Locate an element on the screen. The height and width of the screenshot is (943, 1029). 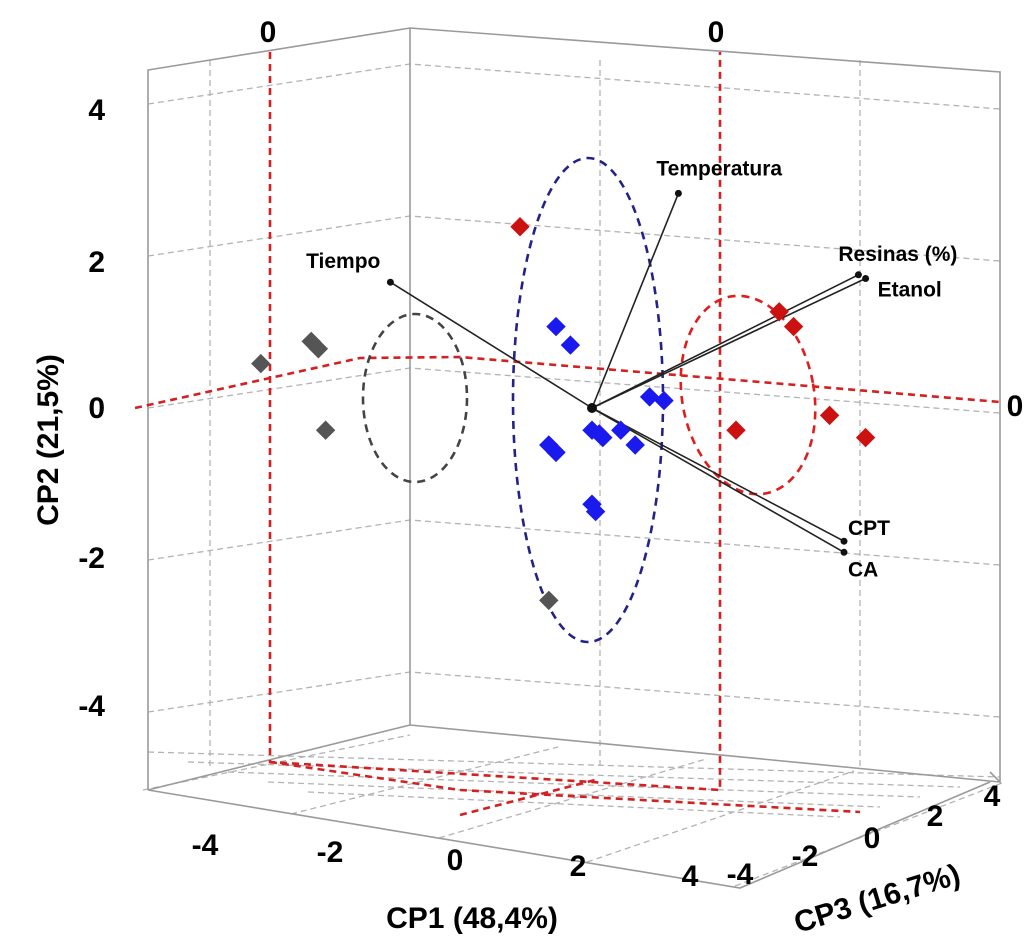
y-tick-label: -4 is located at coordinates (91, 706).